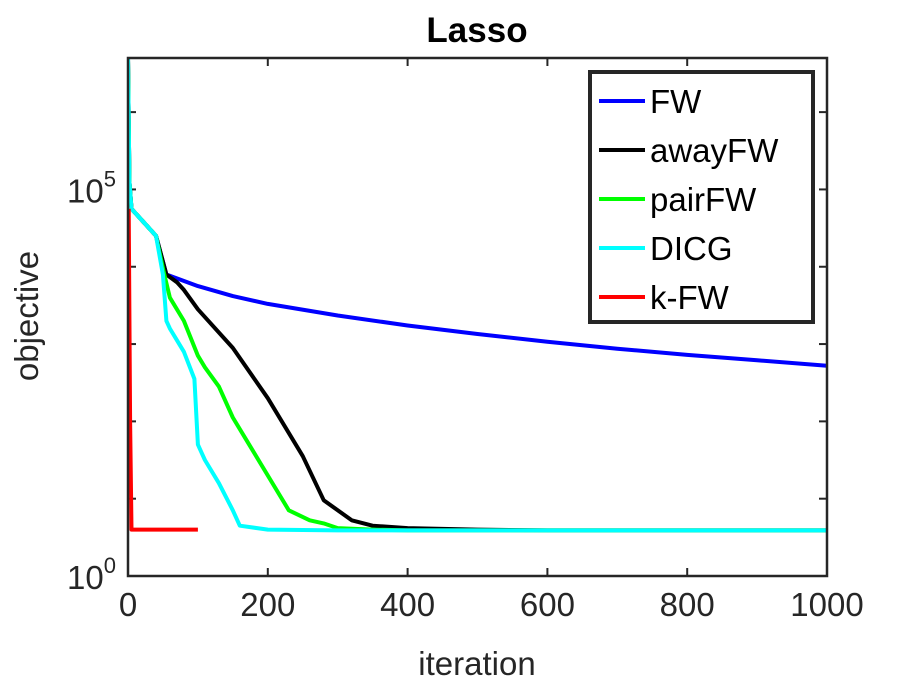 This screenshot has width=913, height=685. Describe the element at coordinates (110, 565) in the screenshot. I see `y-tick-exponent: 0` at that location.